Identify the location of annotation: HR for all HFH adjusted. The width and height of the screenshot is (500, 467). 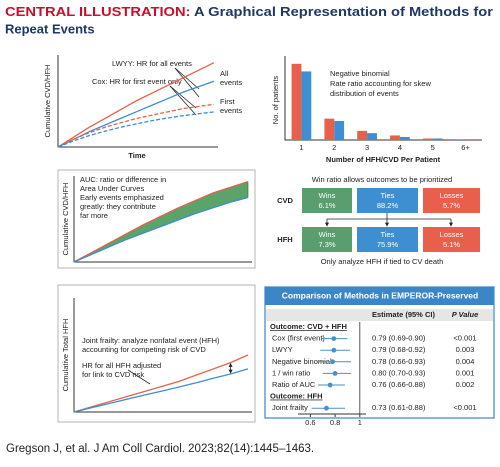
(121, 365).